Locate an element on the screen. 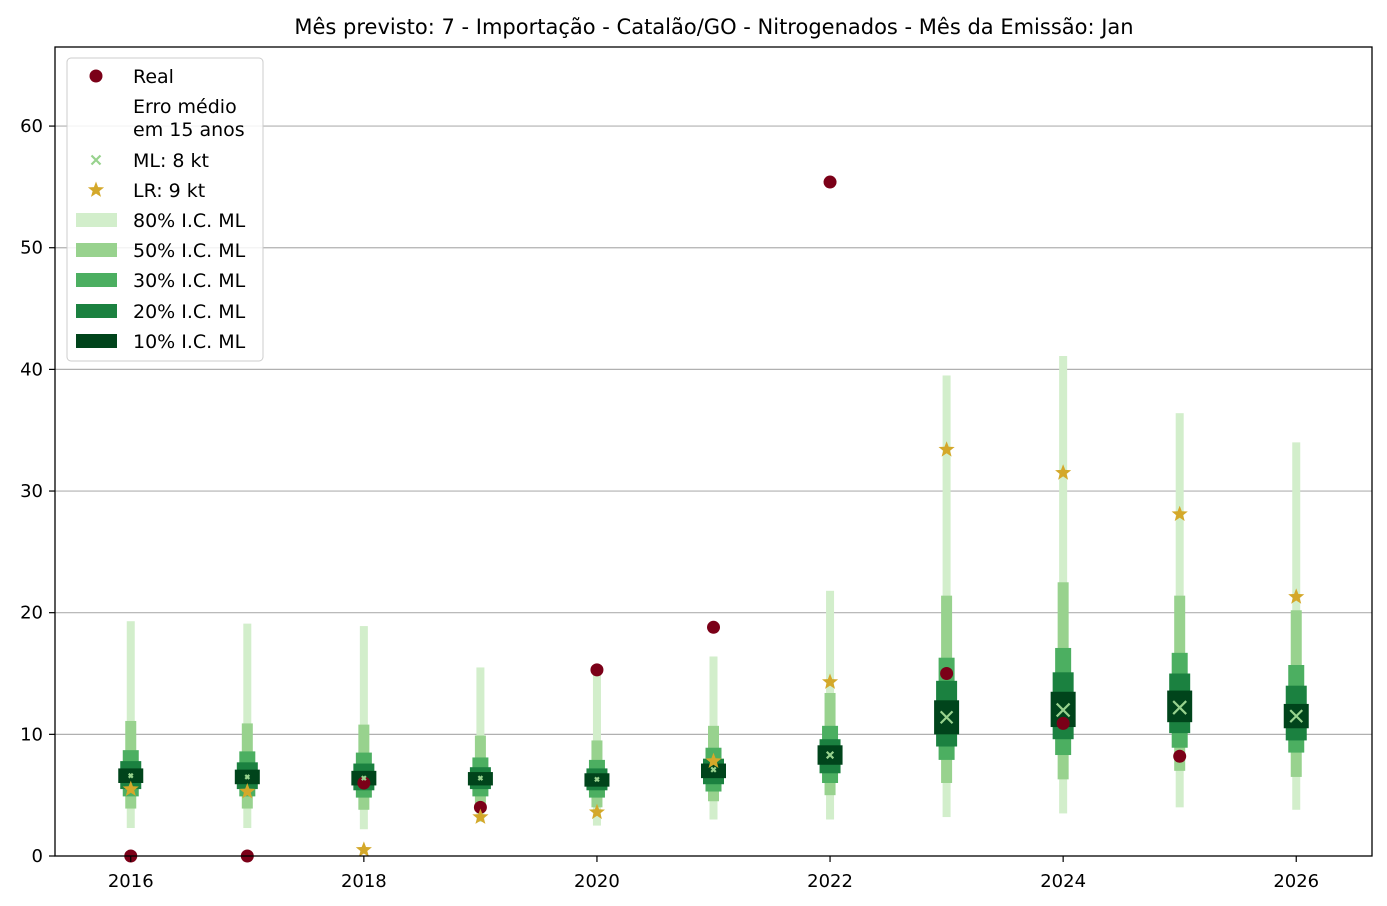 The width and height of the screenshot is (1387, 906). legend-label-ci20: 20% I.C. ML is located at coordinates (189, 312).